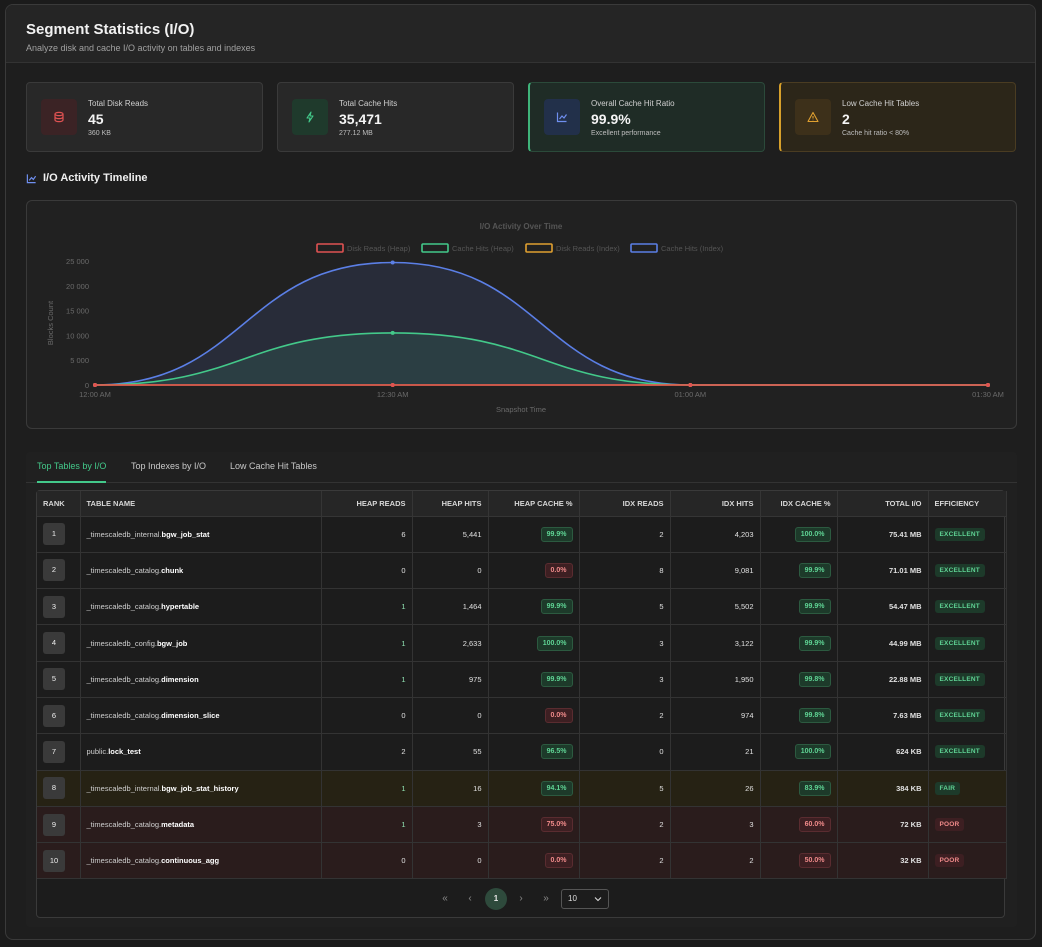 The height and width of the screenshot is (947, 1042). Describe the element at coordinates (95, 394) in the screenshot. I see `x-tick-label: 12:00 AM` at that location.